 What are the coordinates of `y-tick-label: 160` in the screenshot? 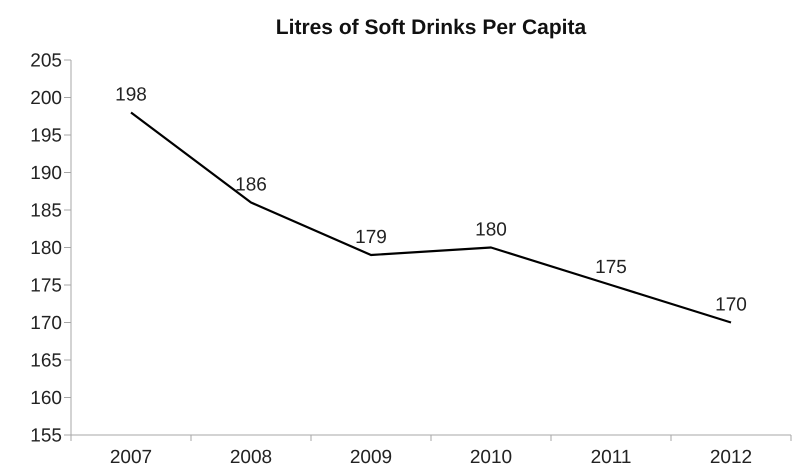 It's located at (46, 399).